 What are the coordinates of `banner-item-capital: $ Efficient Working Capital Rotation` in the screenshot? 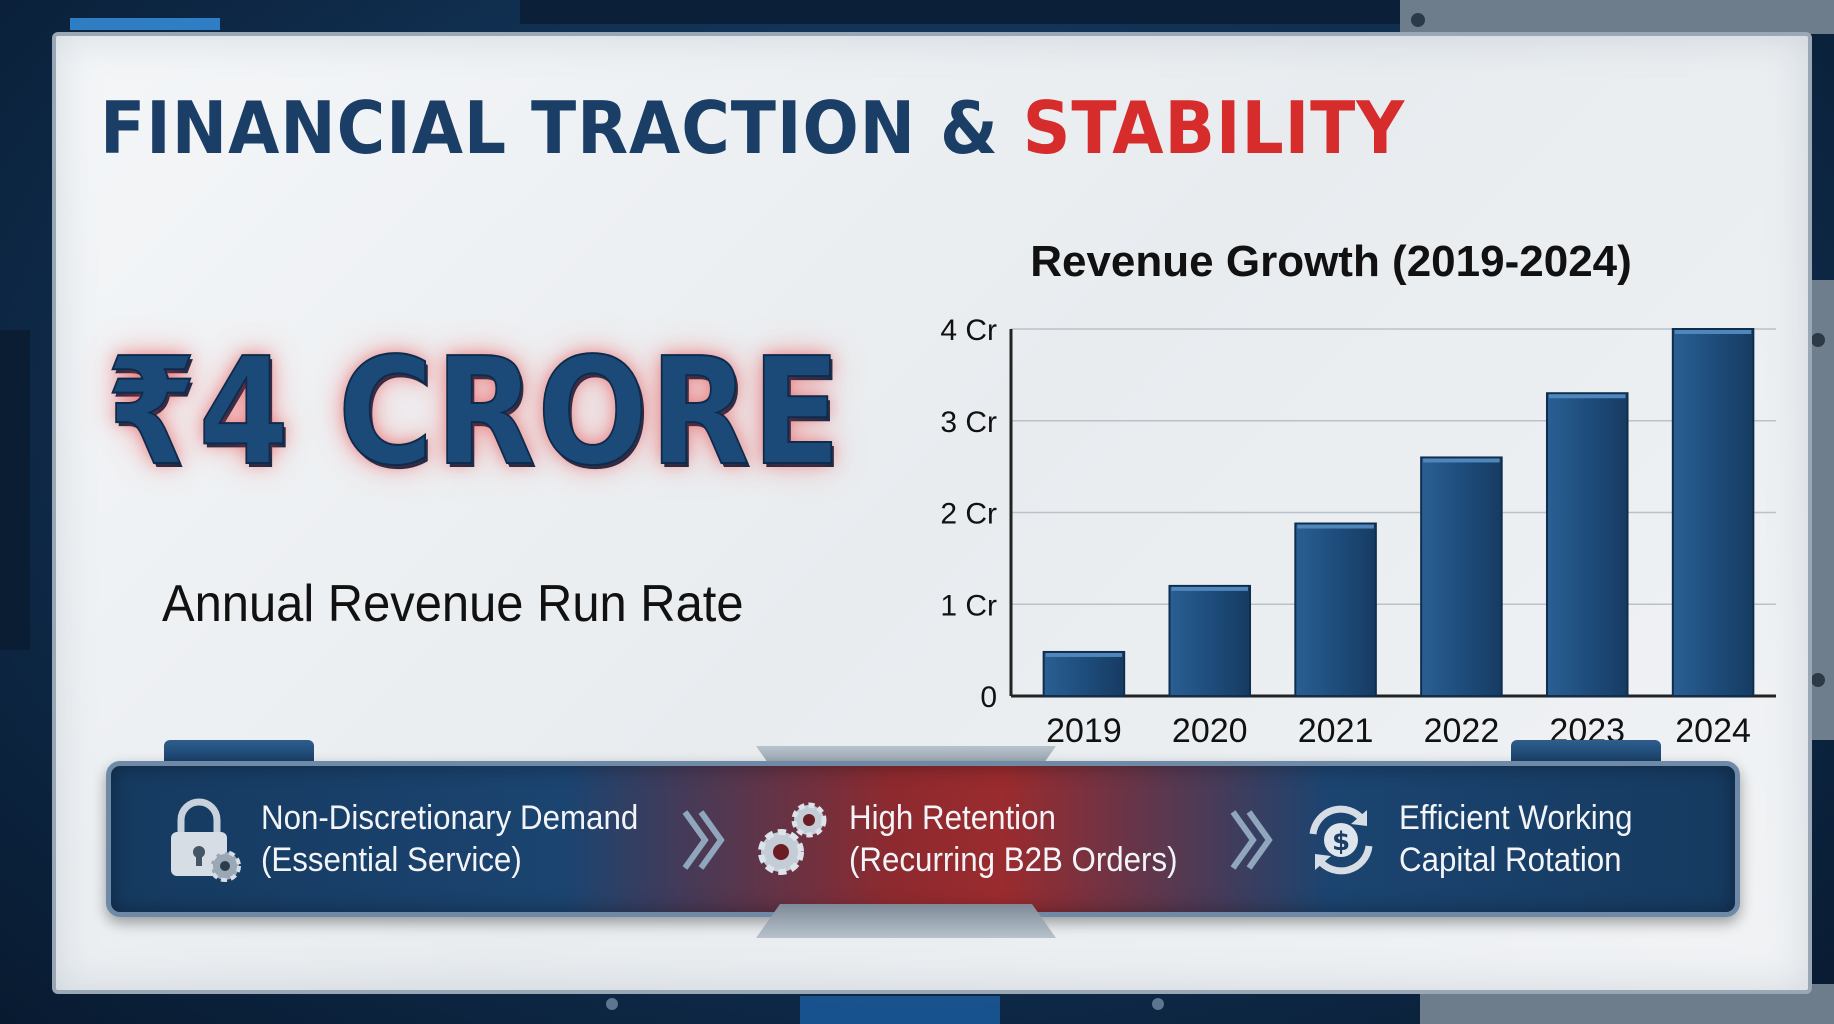 It's located at (1477, 839).